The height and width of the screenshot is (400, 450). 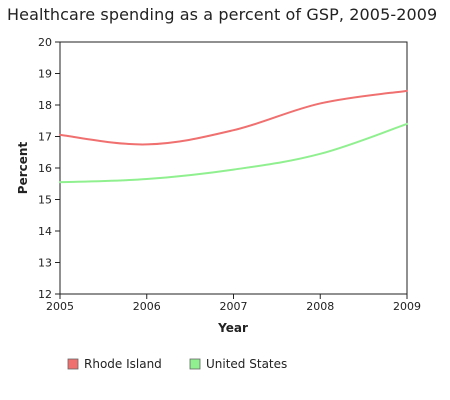 I want to click on legend-label: United States, so click(x=246, y=364).